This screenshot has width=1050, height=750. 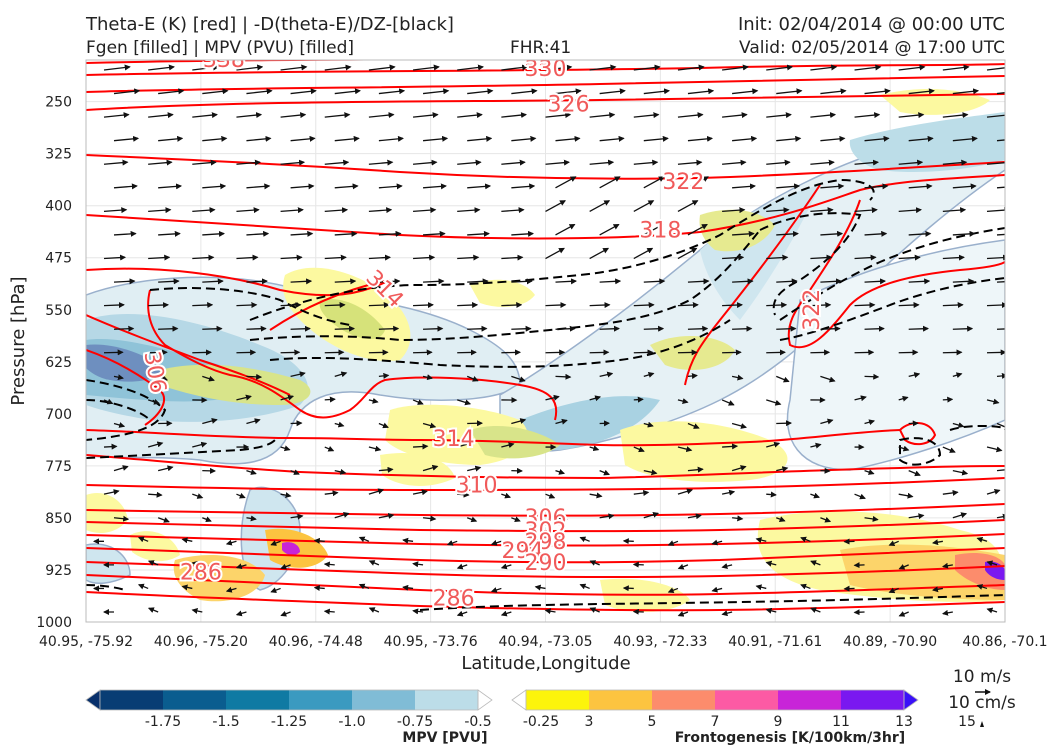 I want to click on x-tick-label: 40.95, -75.92, so click(x=86, y=642).